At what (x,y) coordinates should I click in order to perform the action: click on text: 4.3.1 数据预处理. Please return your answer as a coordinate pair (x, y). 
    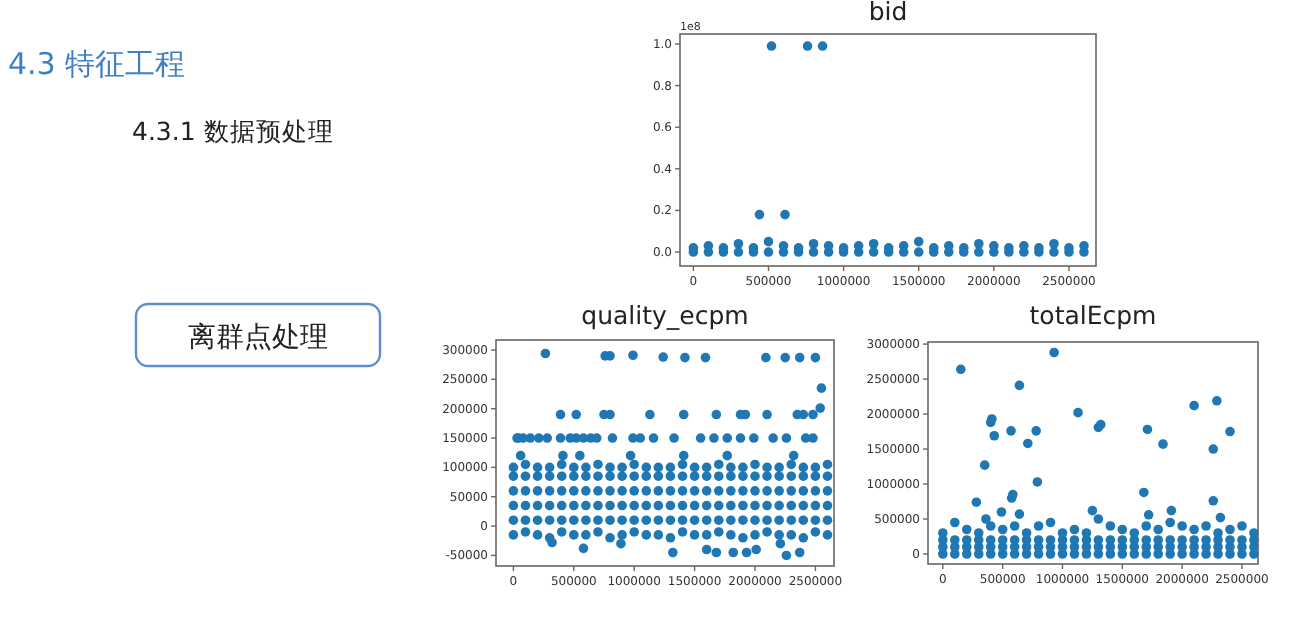
    Looking at the image, I should click on (233, 131).